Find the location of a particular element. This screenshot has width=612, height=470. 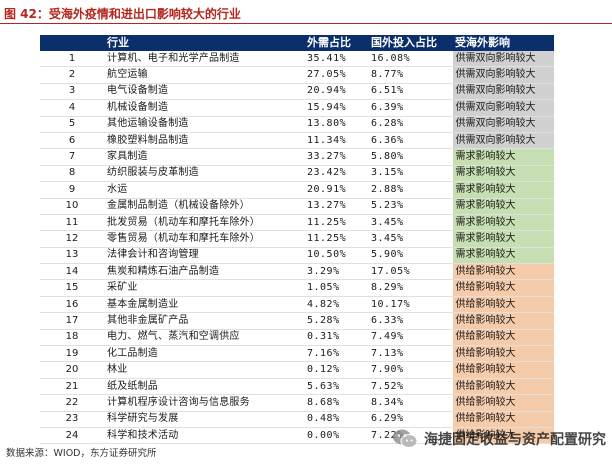

table-row: 17 其他非金属矿产品 5.28% 6.33% 供给影响较大 is located at coordinates (297, 321).